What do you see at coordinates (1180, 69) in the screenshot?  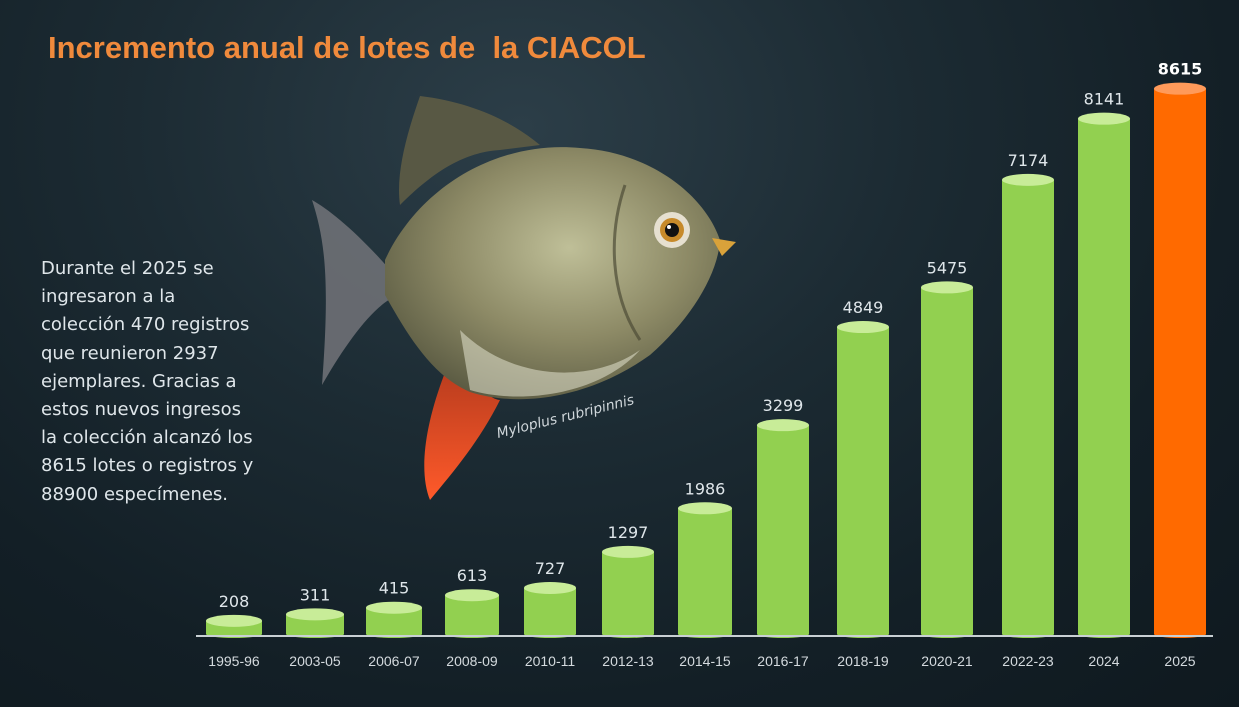 I see `value-label-2025: 8615` at bounding box center [1180, 69].